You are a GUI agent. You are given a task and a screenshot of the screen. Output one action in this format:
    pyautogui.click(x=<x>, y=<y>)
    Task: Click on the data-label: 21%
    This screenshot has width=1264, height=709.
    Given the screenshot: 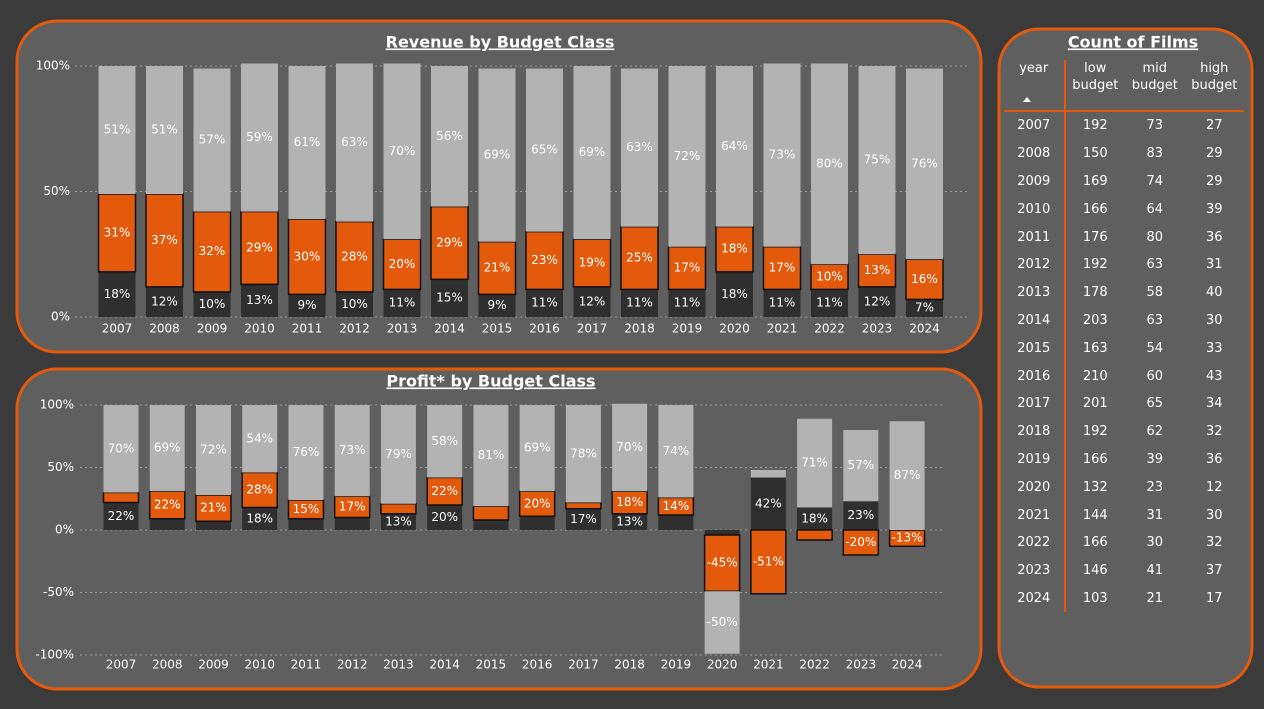 What is the action you would take?
    pyautogui.click(x=497, y=268)
    